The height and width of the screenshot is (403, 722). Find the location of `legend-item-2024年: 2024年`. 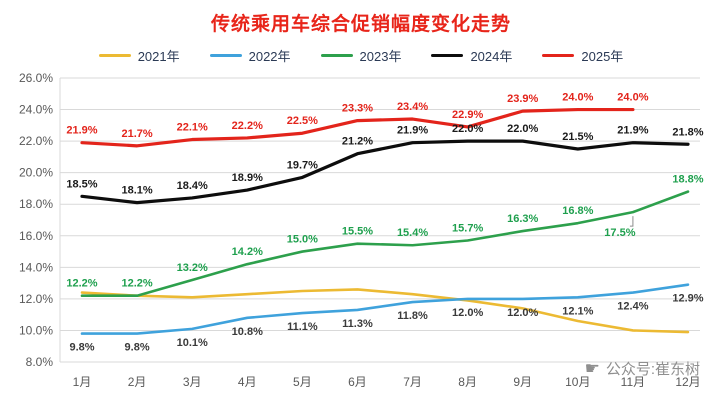

legend-item-2024年: 2024年 is located at coordinates (471, 55).